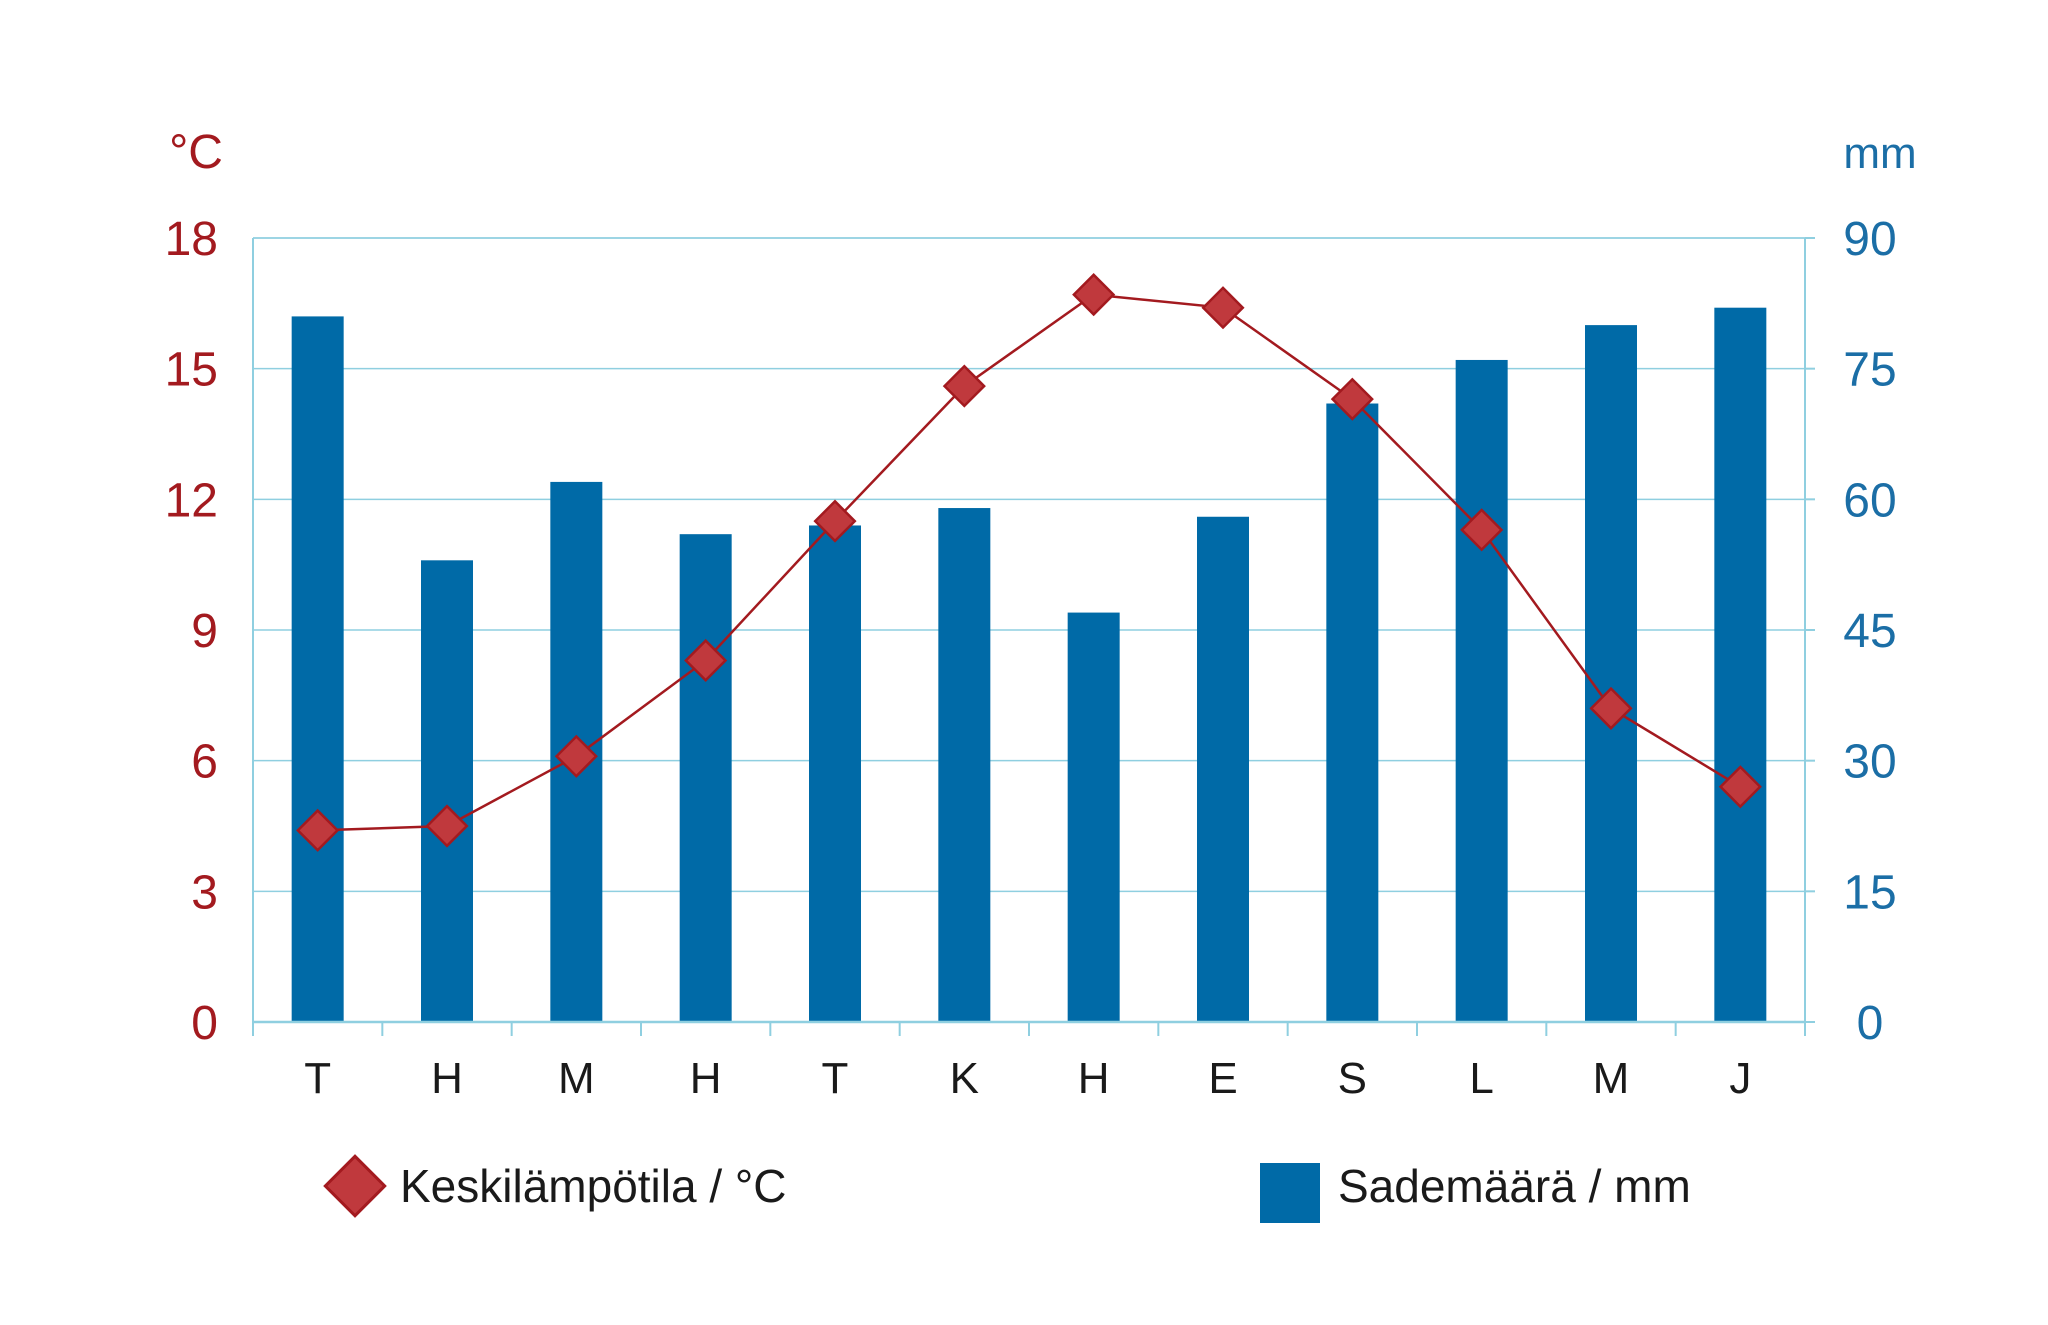  What do you see at coordinates (964, 1078) in the screenshot?
I see `category-label: K` at bounding box center [964, 1078].